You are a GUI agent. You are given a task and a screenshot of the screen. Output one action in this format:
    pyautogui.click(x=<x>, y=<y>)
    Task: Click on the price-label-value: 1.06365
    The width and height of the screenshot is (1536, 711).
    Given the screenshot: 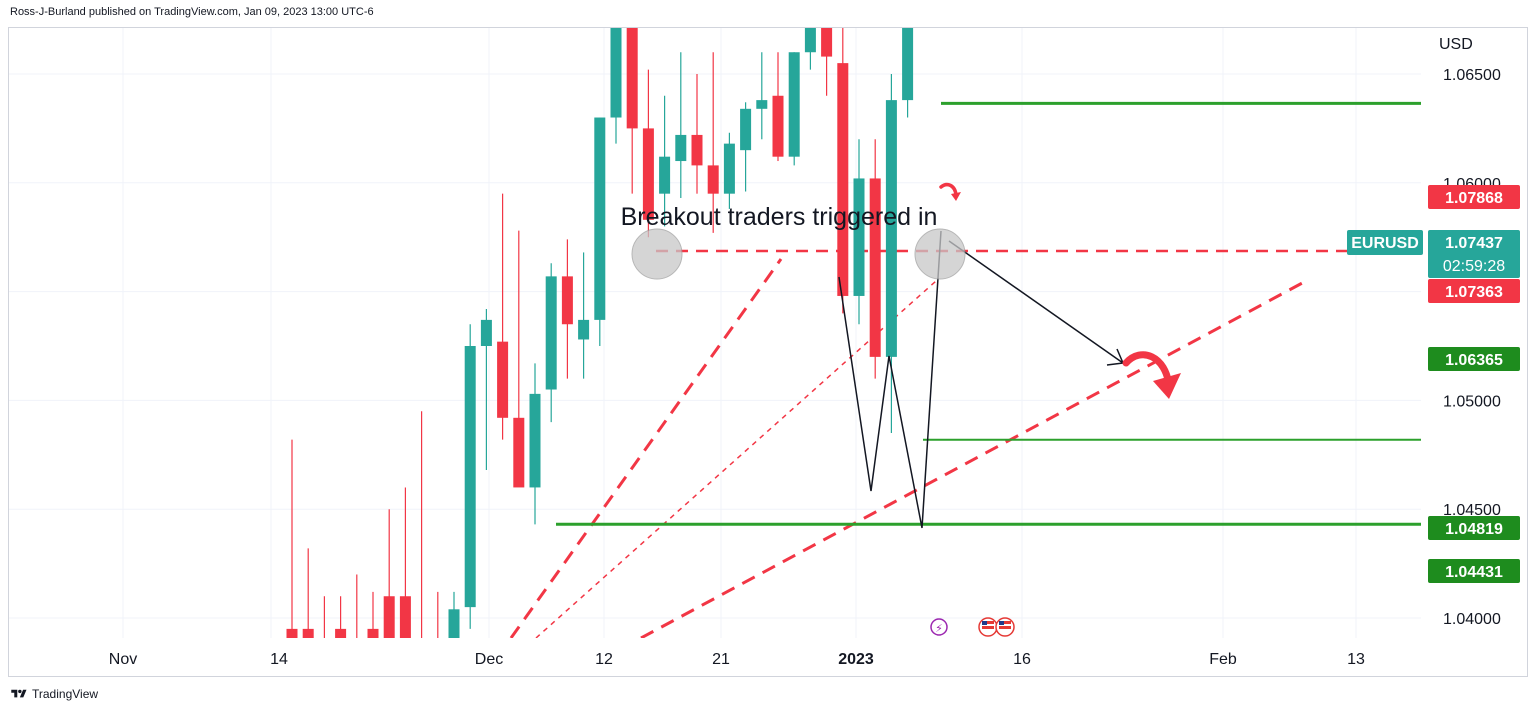 What is the action you would take?
    pyautogui.click(x=1474, y=360)
    